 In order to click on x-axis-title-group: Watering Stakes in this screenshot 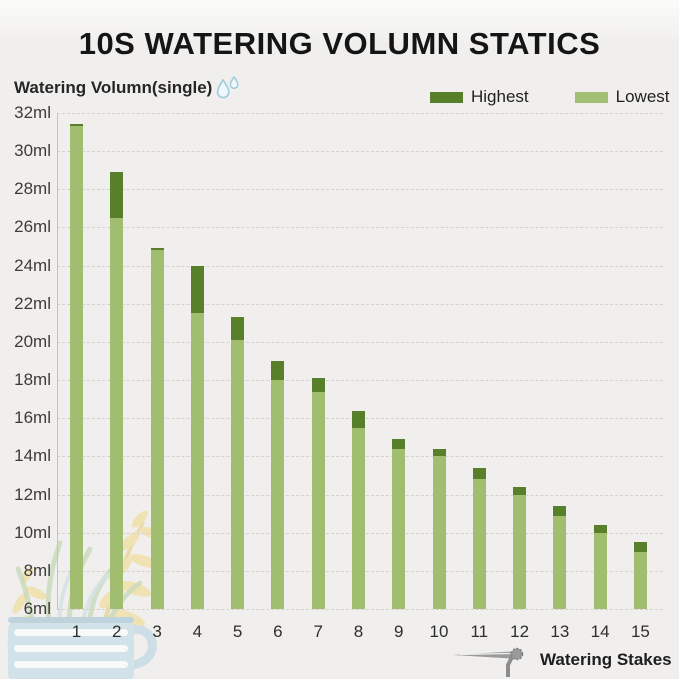, I will do `click(562, 660)`.